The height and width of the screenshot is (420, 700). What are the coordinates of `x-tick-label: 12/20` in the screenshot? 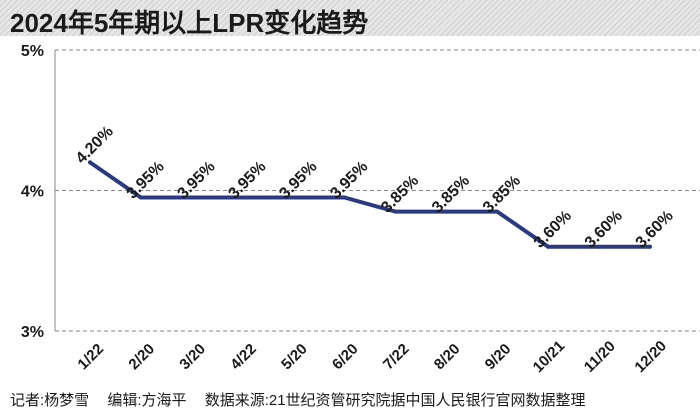 It's located at (650, 357).